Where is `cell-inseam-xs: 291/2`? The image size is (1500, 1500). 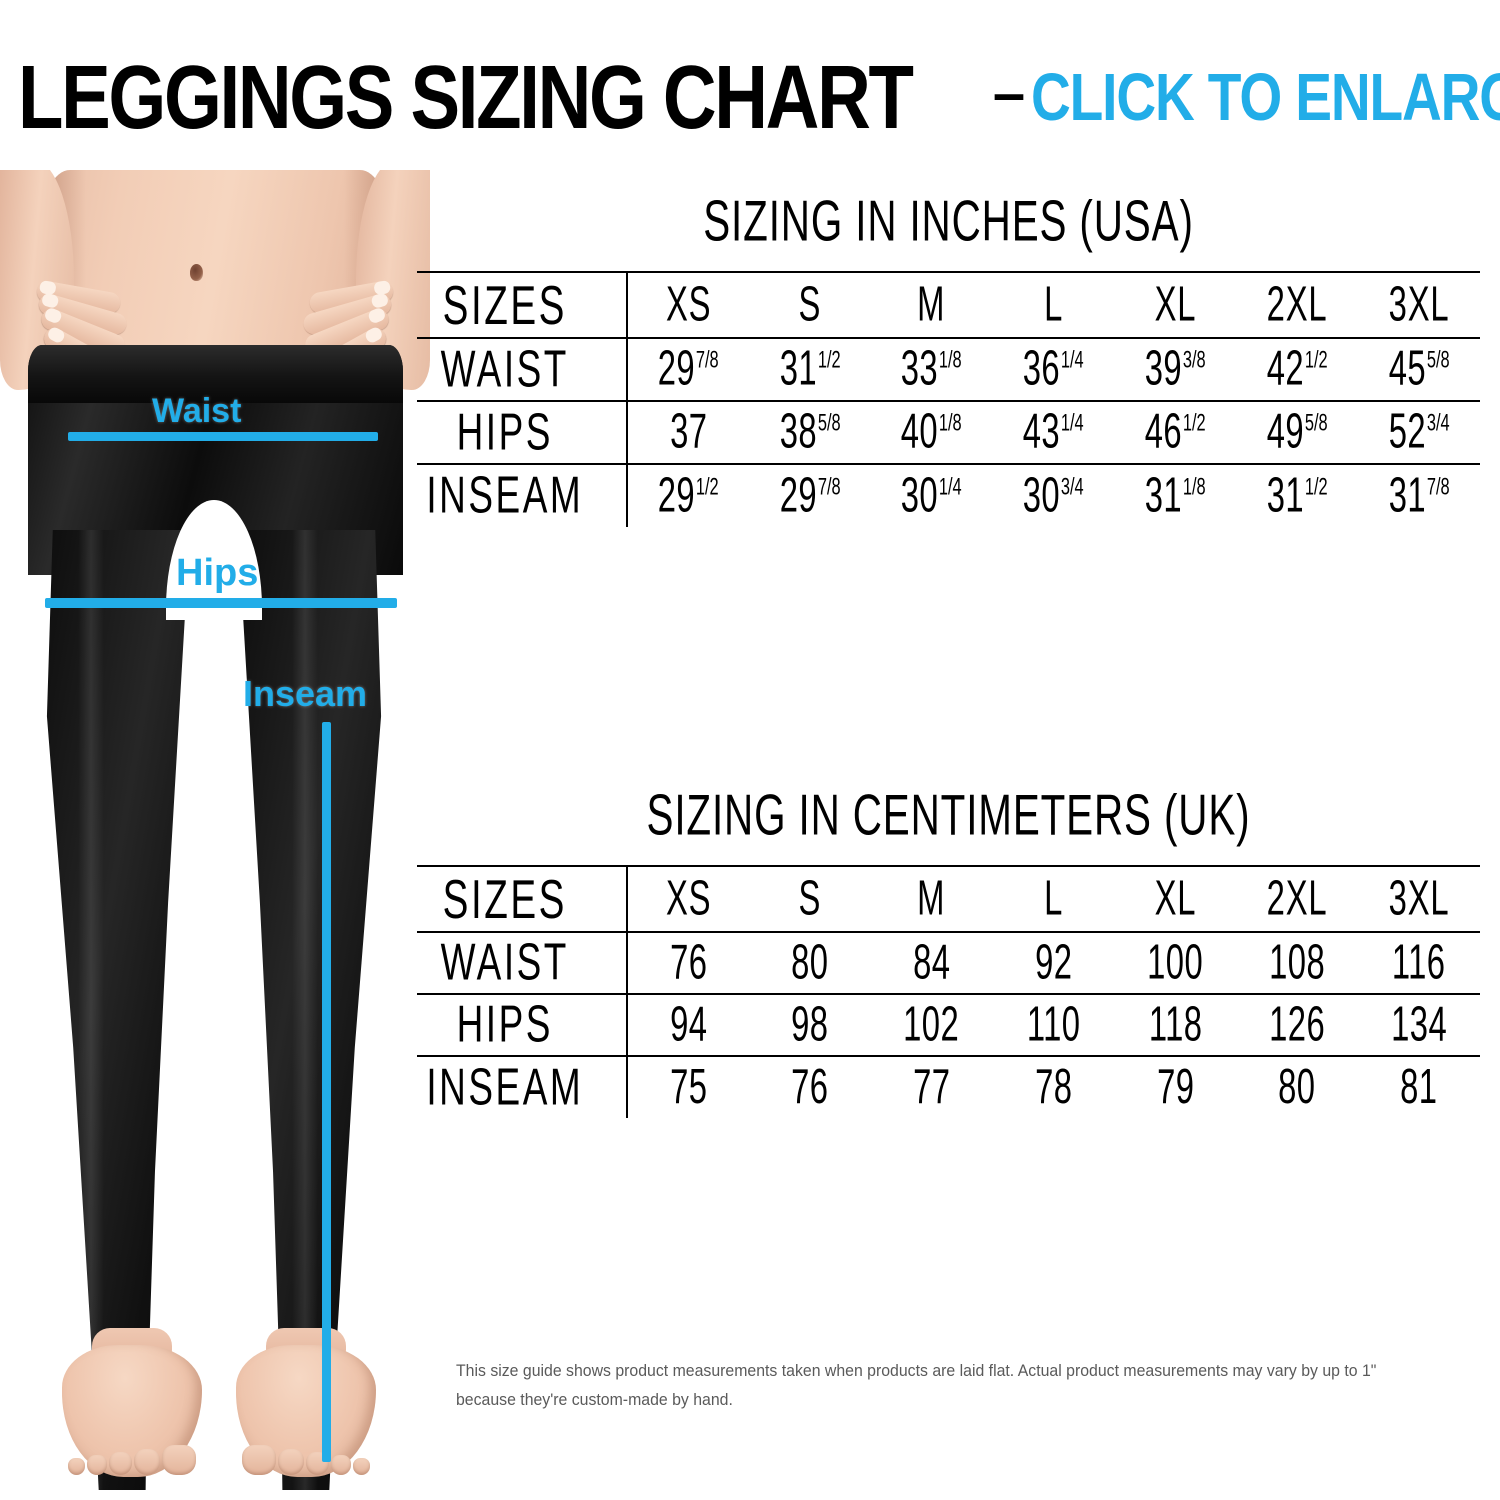
cell-inseam-xs: 291/2 is located at coordinates (688, 495).